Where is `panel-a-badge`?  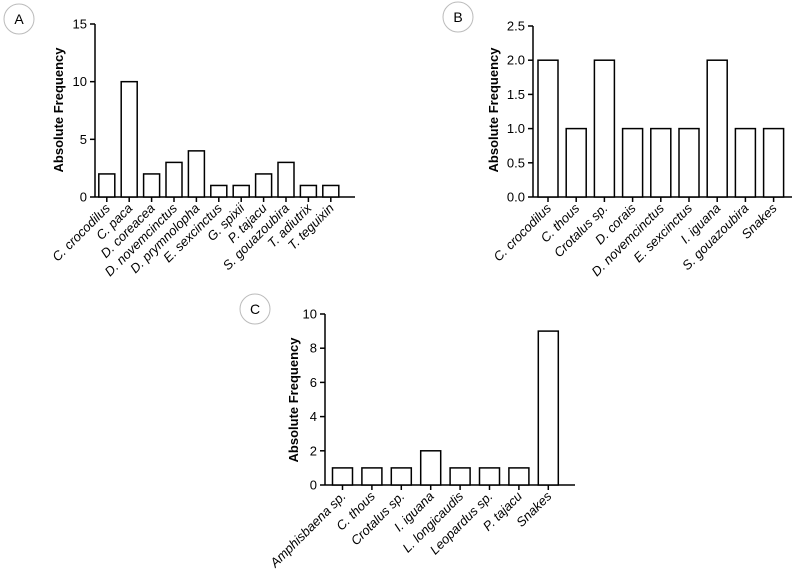 panel-a-badge is located at coordinates (19, 19).